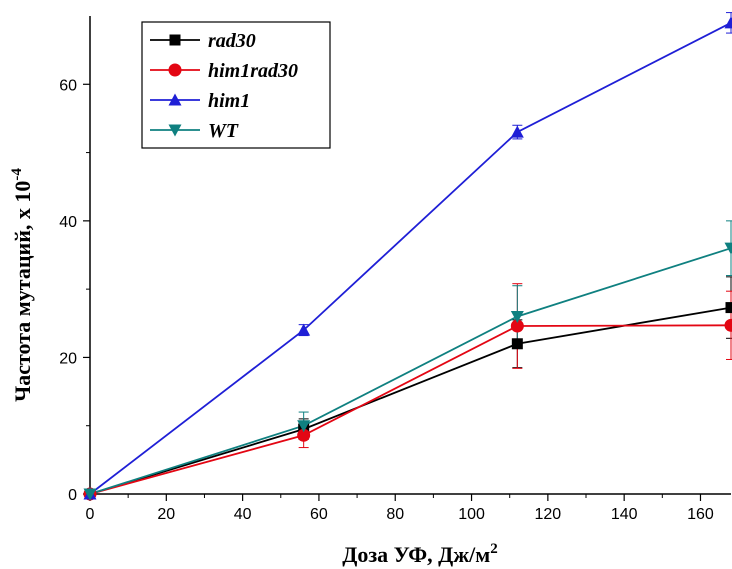  I want to click on x-tick-label: 160, so click(700, 514).